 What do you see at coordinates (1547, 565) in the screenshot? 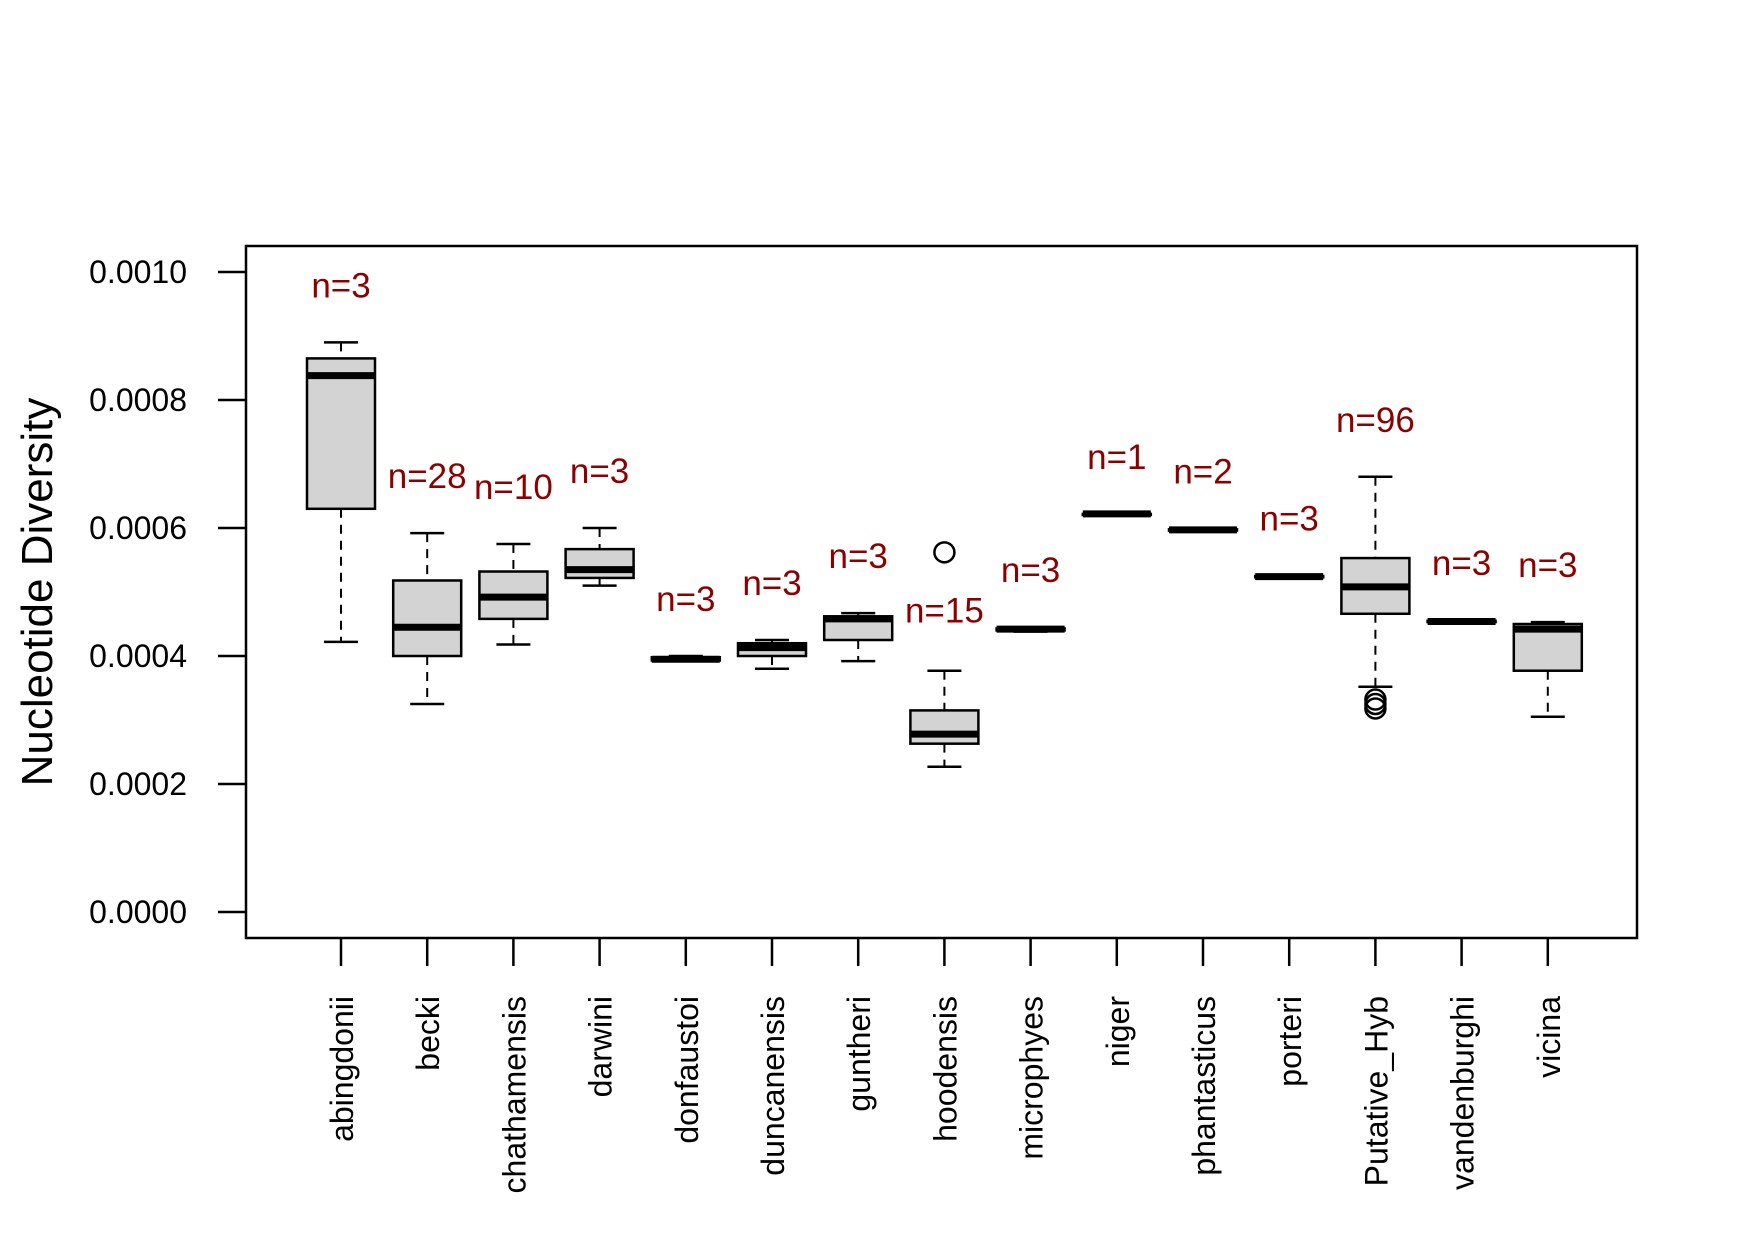
I see `count-label-vicina: n=3` at bounding box center [1547, 565].